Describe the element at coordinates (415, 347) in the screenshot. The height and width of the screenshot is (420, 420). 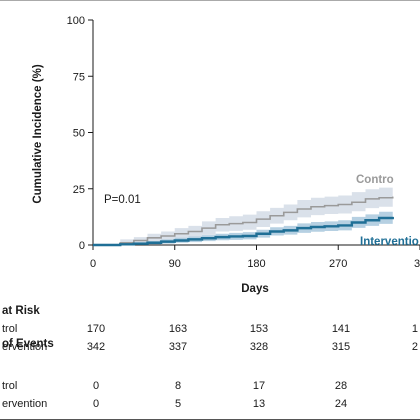
I see `risk-table-cell: 2` at that location.